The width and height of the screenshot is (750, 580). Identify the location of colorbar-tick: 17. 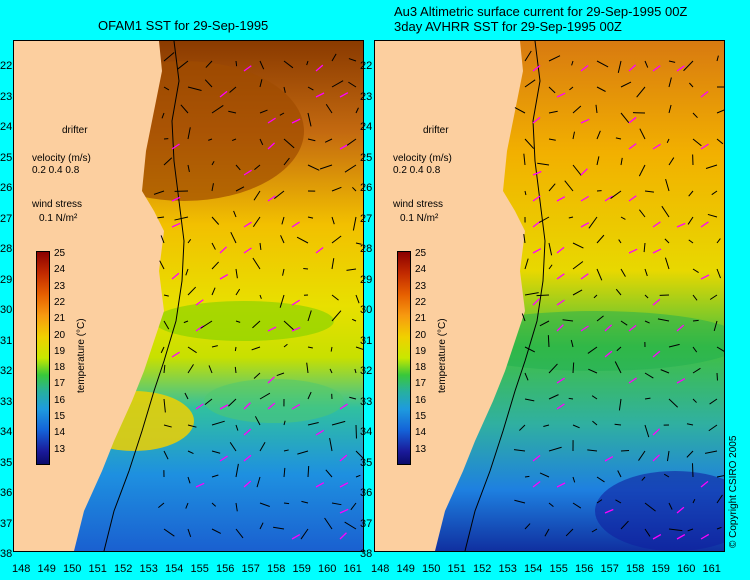
(421, 384).